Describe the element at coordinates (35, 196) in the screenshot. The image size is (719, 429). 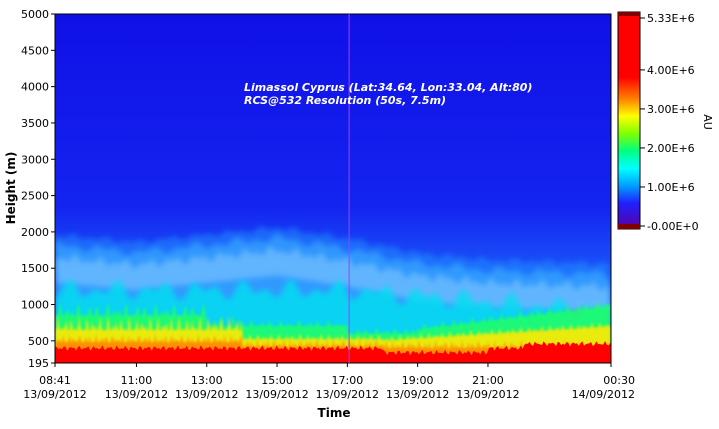
I see `y-tick-label: 2500` at that location.